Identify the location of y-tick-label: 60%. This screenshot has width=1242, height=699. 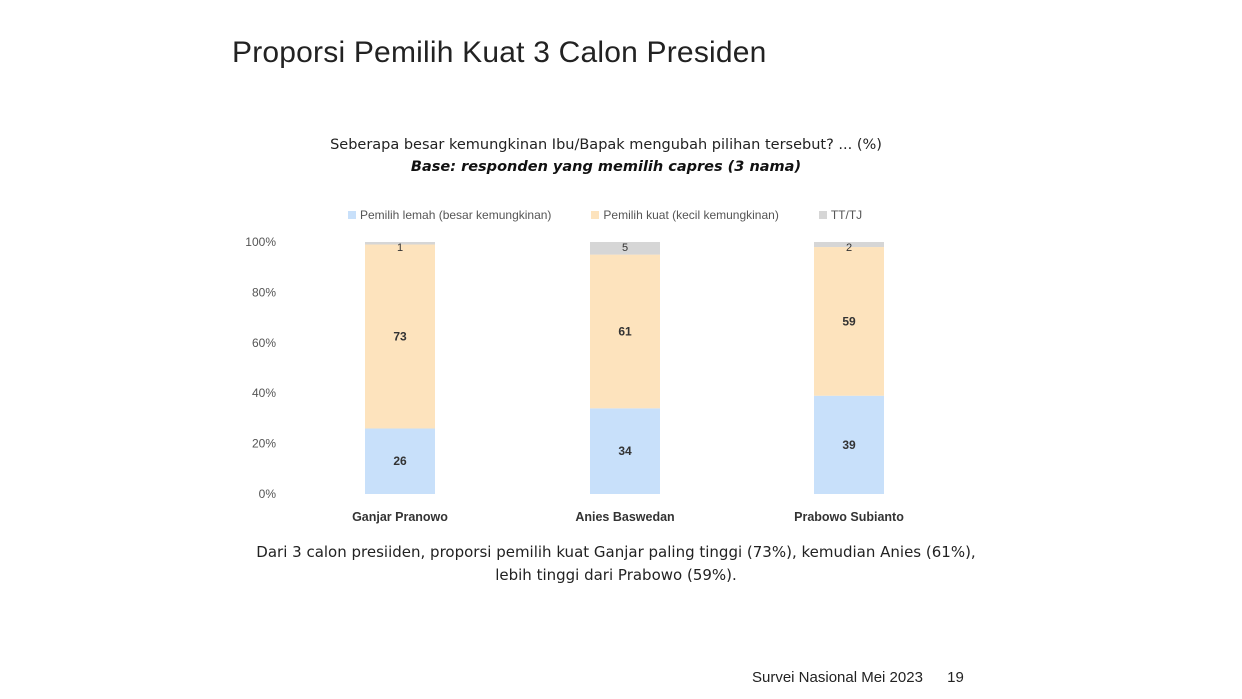
(264, 343).